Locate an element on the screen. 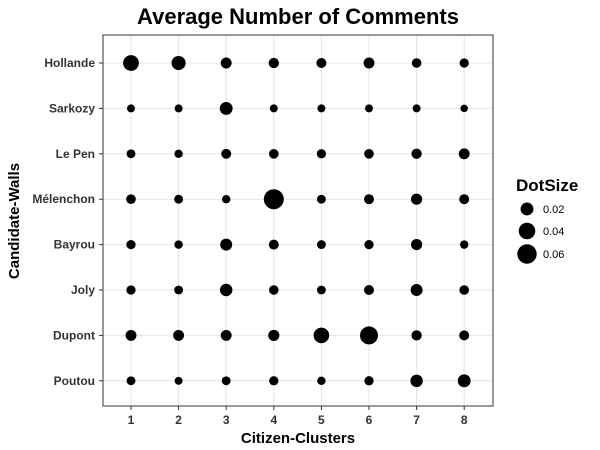 The width and height of the screenshot is (600, 450). legend-title: DotSize is located at coordinates (547, 185).